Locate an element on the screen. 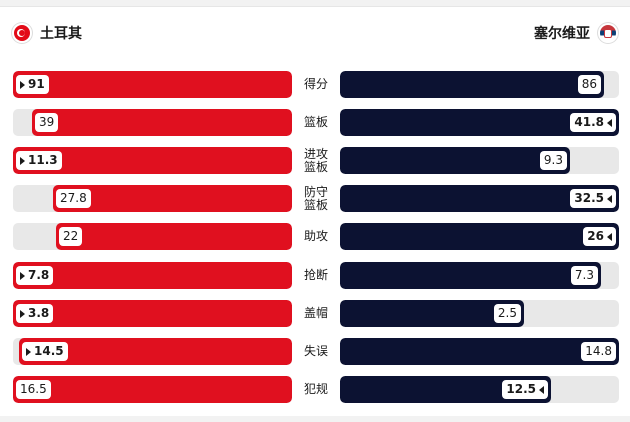 This screenshot has width=630, height=422. serbia-flag-icon is located at coordinates (608, 33).